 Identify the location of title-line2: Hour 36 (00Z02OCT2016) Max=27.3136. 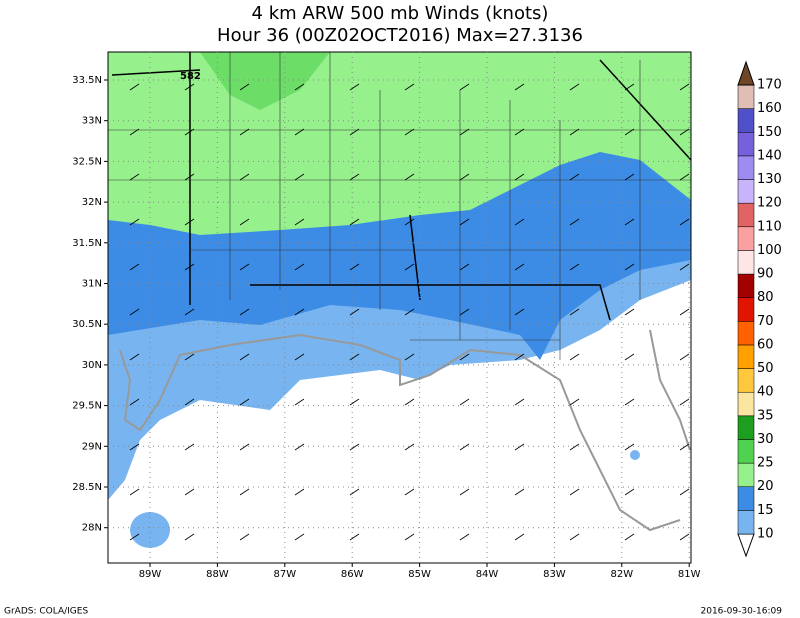
(400, 35).